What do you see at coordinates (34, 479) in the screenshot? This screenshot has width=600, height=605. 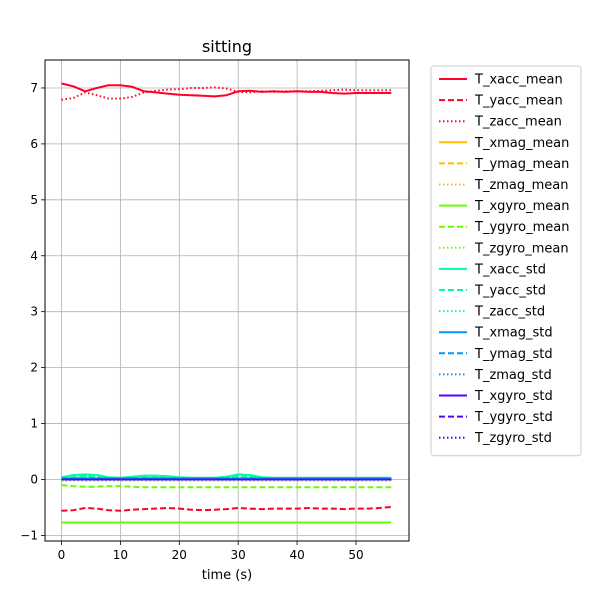 I see `y-tick-label: 0` at bounding box center [34, 479].